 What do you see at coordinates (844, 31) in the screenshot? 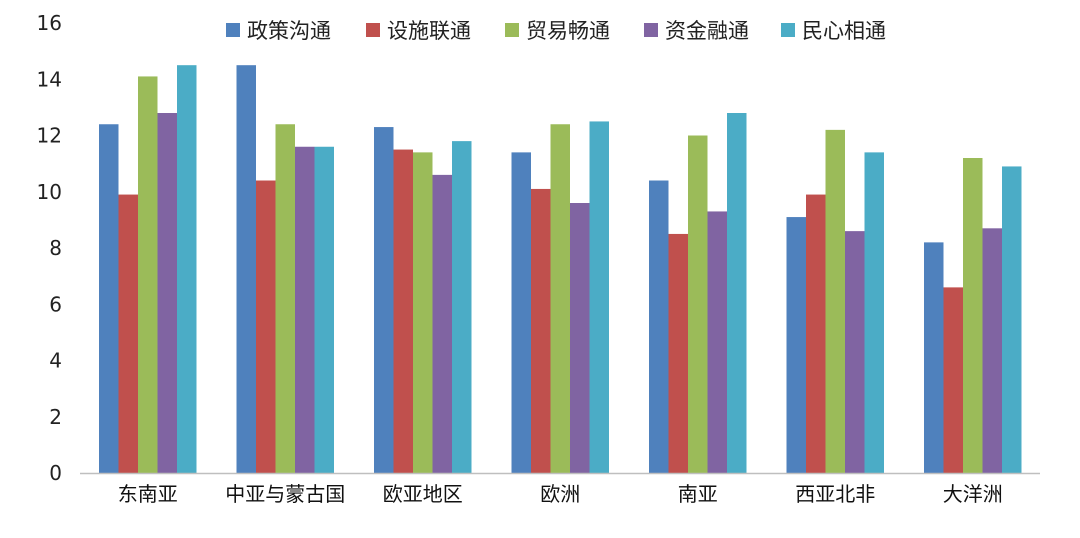
I see `legend-label: 民心相通` at bounding box center [844, 31].